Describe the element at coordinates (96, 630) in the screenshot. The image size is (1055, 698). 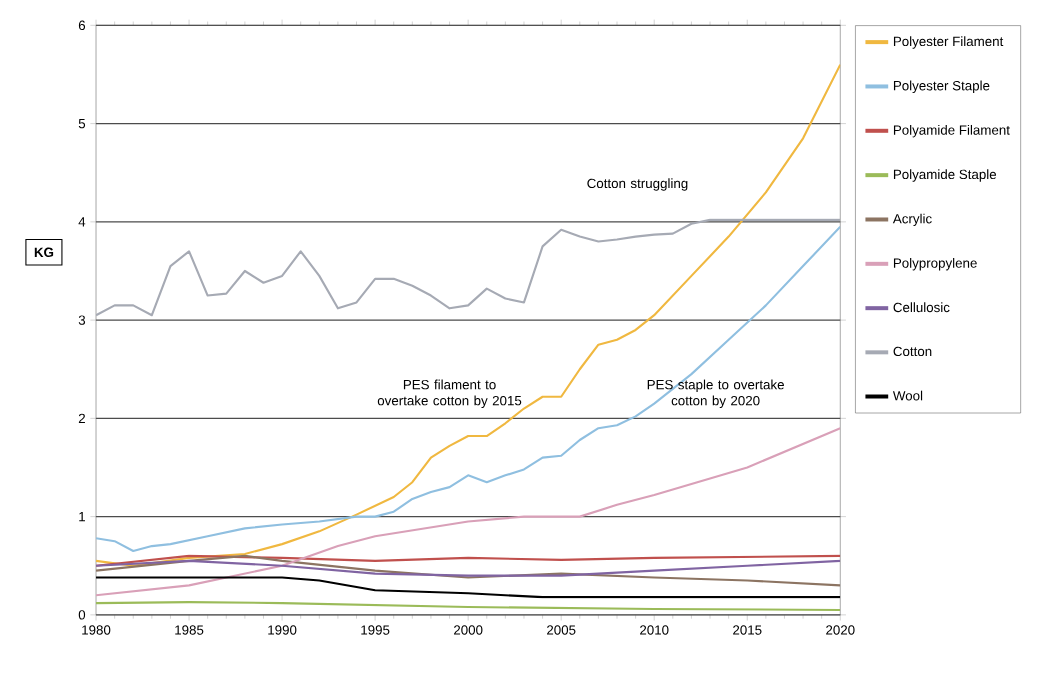
I see `x-tick-label: 1980` at that location.